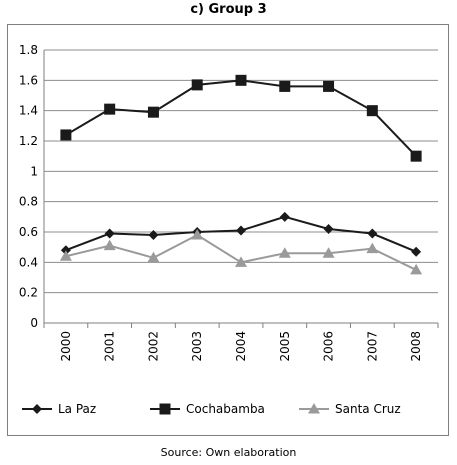 The width and height of the screenshot is (457, 465). What do you see at coordinates (241, 118) in the screenshot?
I see `series-line-cochabamba` at bounding box center [241, 118].